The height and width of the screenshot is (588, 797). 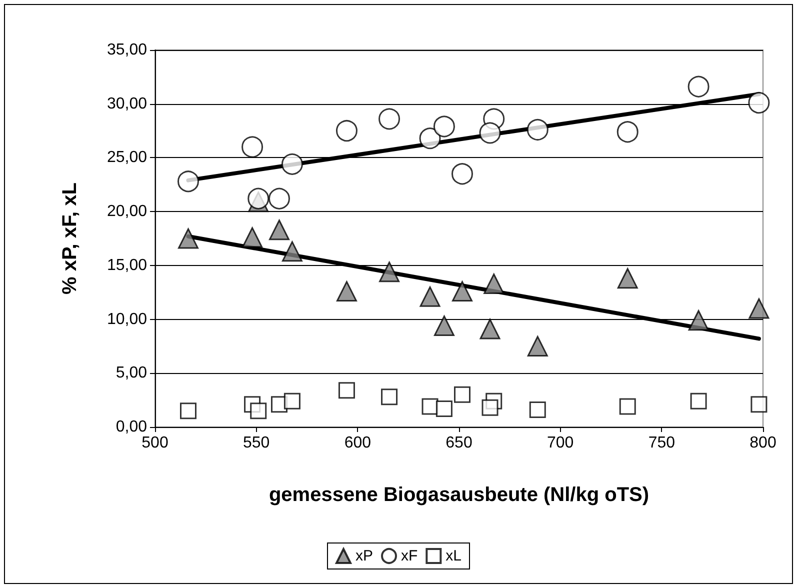 I want to click on legend-label: xP, so click(x=364, y=556).